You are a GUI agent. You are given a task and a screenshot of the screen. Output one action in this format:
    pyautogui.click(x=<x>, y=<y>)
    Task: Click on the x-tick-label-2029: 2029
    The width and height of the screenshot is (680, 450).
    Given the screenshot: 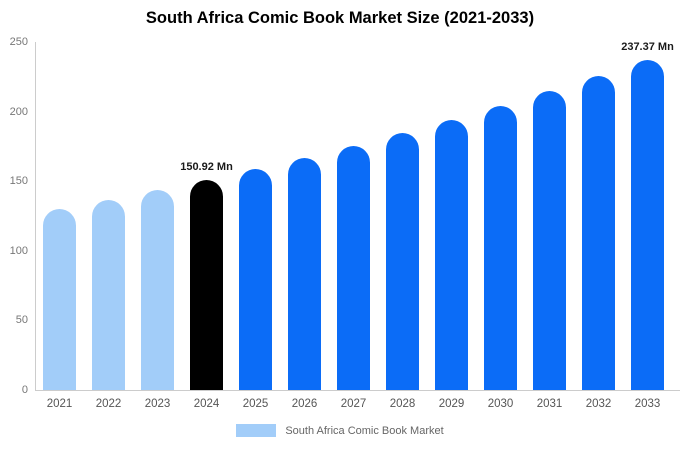 What is the action you would take?
    pyautogui.click(x=451, y=404)
    